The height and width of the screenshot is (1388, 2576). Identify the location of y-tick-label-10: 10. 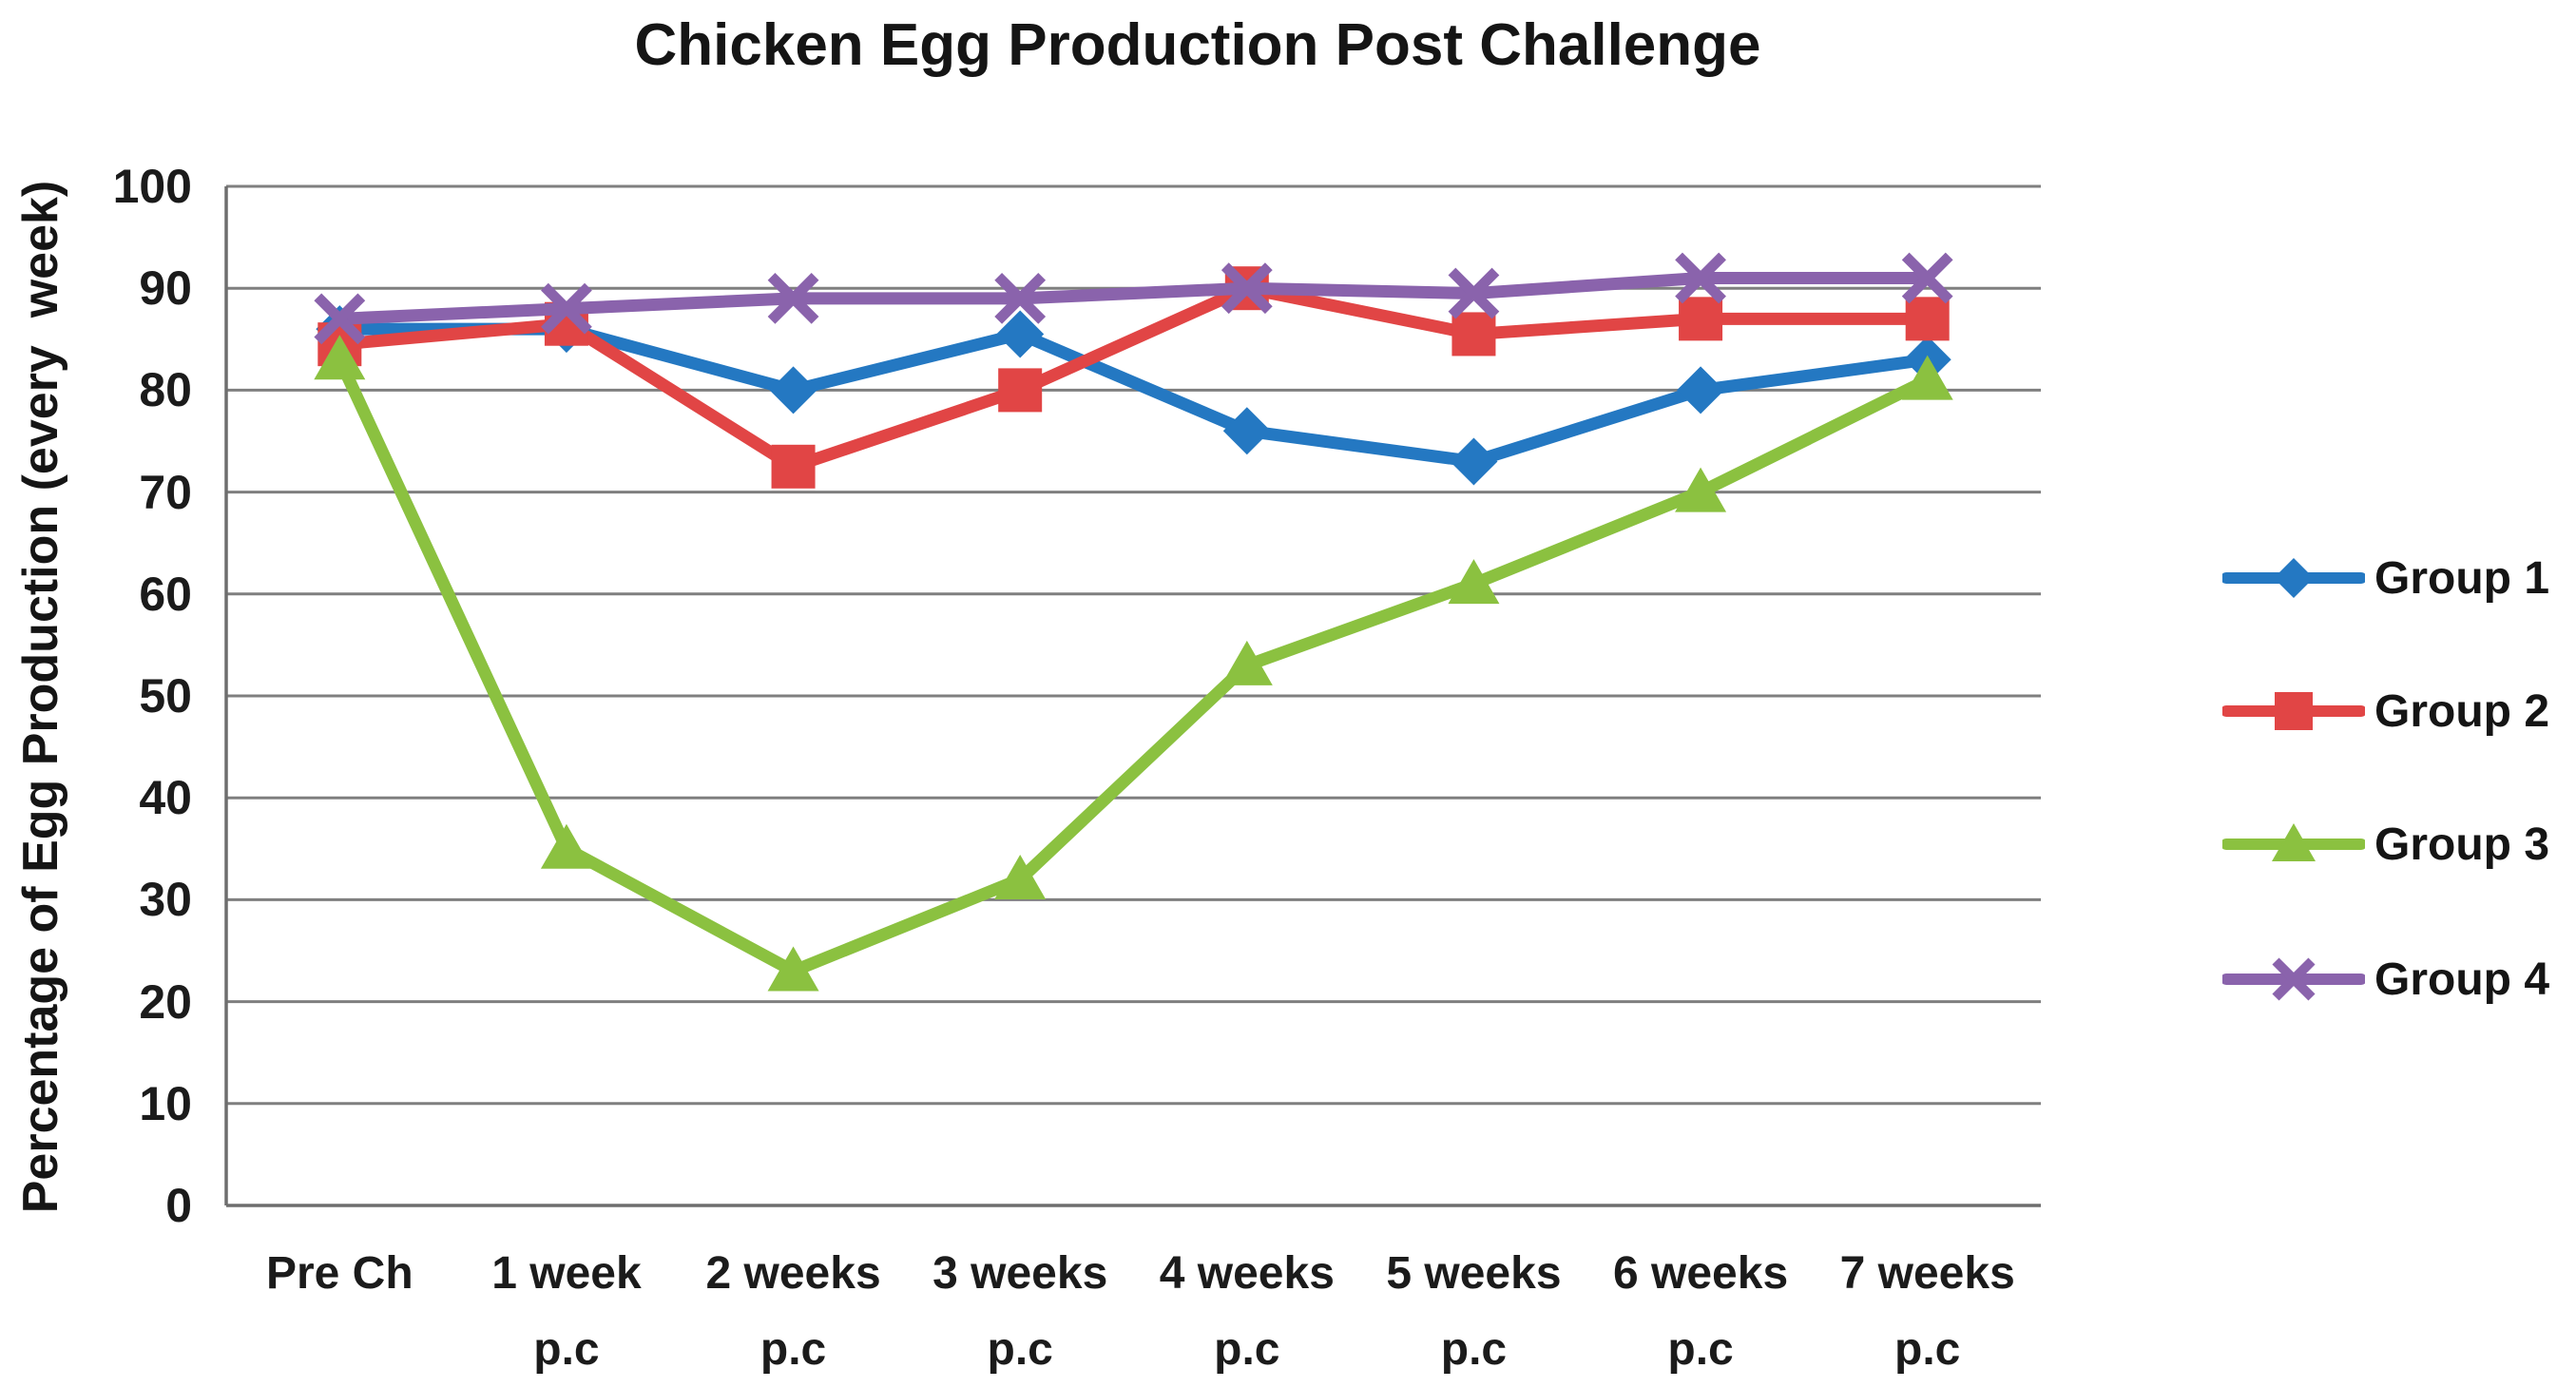
(165, 1103).